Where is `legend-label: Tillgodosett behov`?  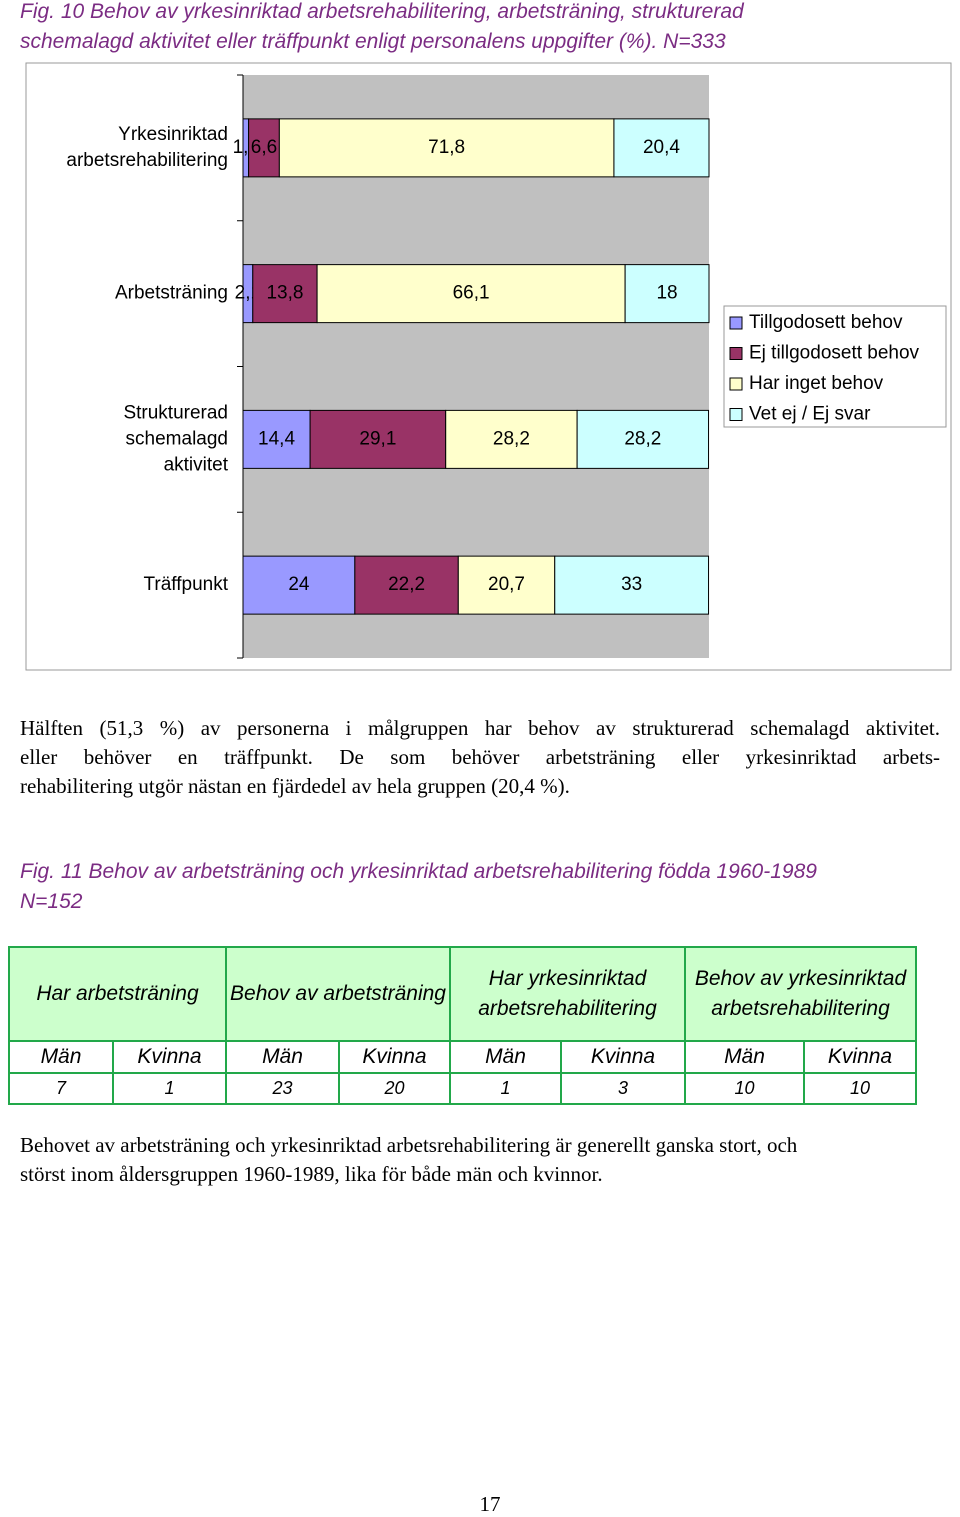 legend-label: Tillgodosett behov is located at coordinates (826, 322).